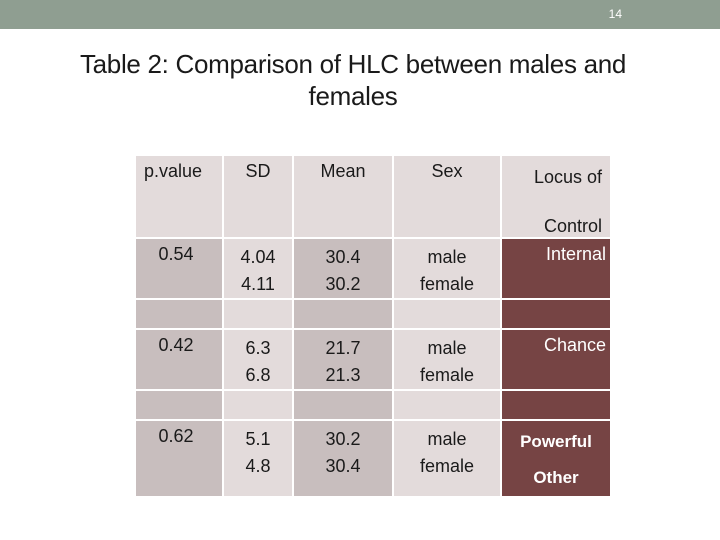 The height and width of the screenshot is (540, 720). I want to click on slide-title-line-2: females, so click(353, 96).